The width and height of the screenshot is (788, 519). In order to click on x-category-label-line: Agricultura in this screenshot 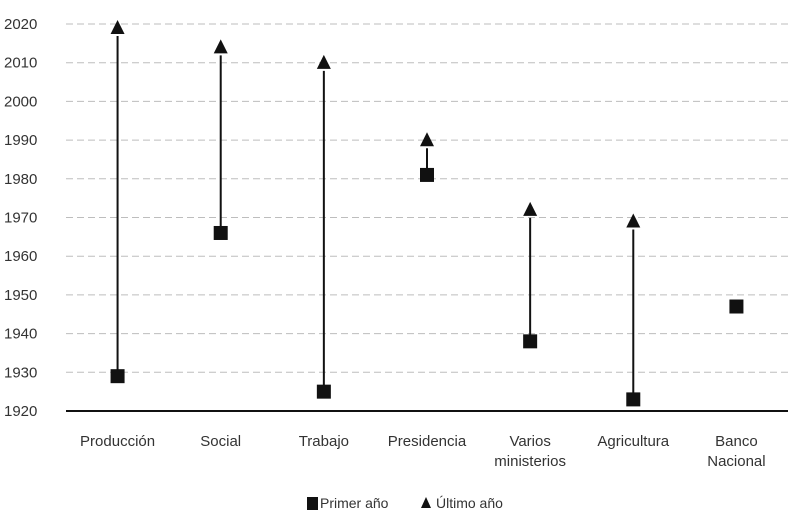, I will do `click(633, 441)`.